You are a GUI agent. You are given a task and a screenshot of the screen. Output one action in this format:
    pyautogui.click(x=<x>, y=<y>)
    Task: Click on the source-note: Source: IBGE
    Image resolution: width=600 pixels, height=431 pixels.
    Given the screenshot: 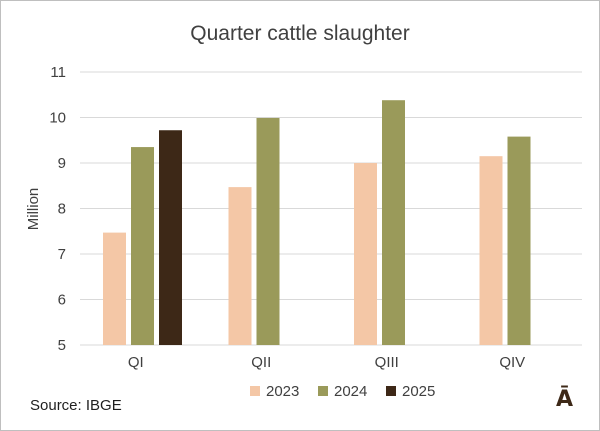 What is the action you would take?
    pyautogui.click(x=76, y=405)
    